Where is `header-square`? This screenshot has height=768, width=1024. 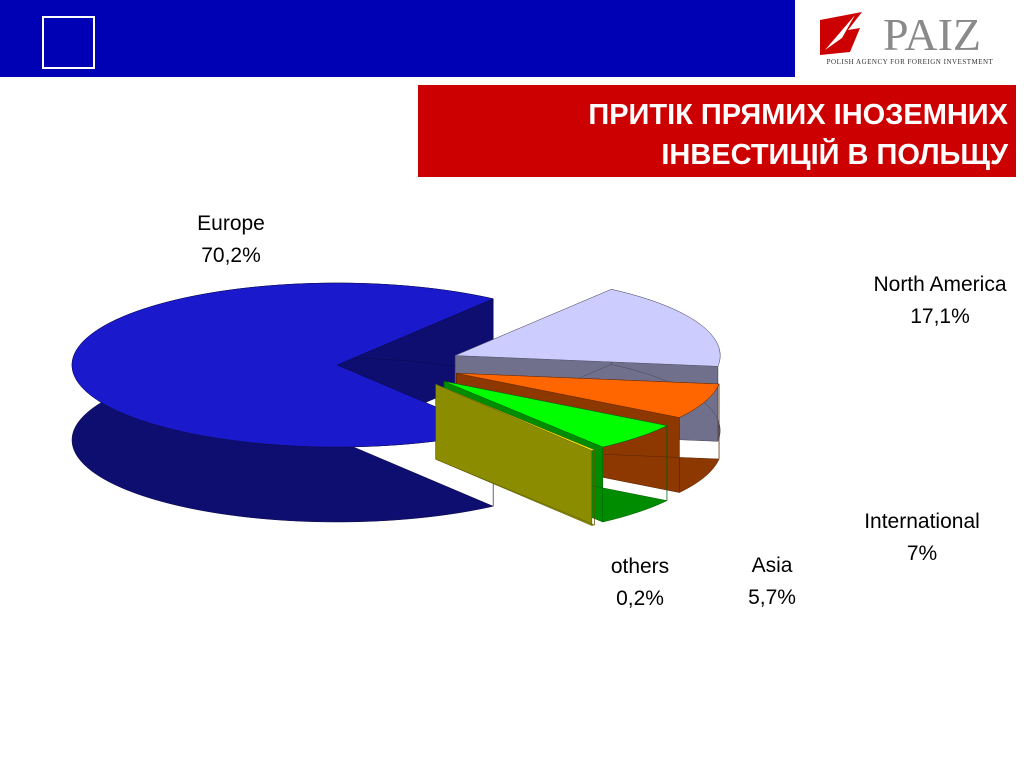 header-square is located at coordinates (68, 42).